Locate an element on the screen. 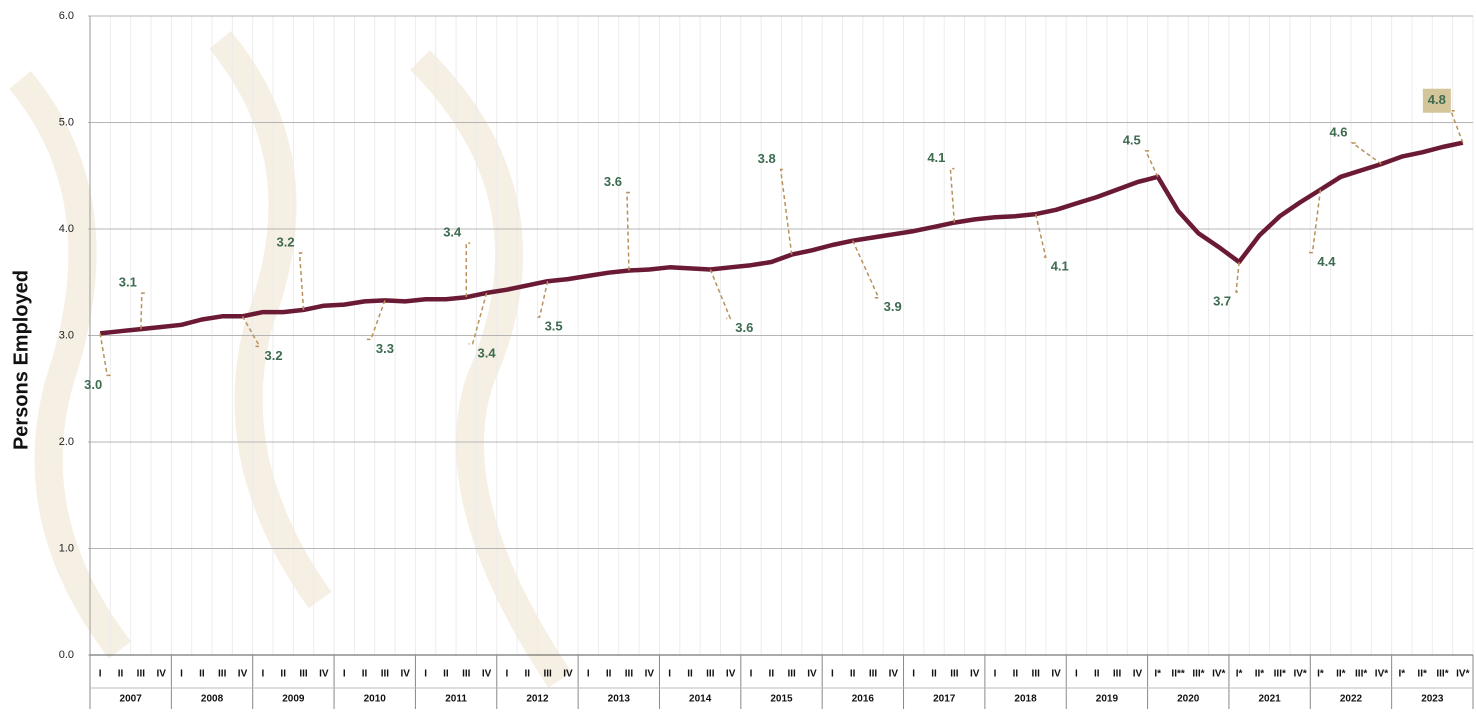 The height and width of the screenshot is (714, 1476). year-label: 2022 is located at coordinates (1351, 699).